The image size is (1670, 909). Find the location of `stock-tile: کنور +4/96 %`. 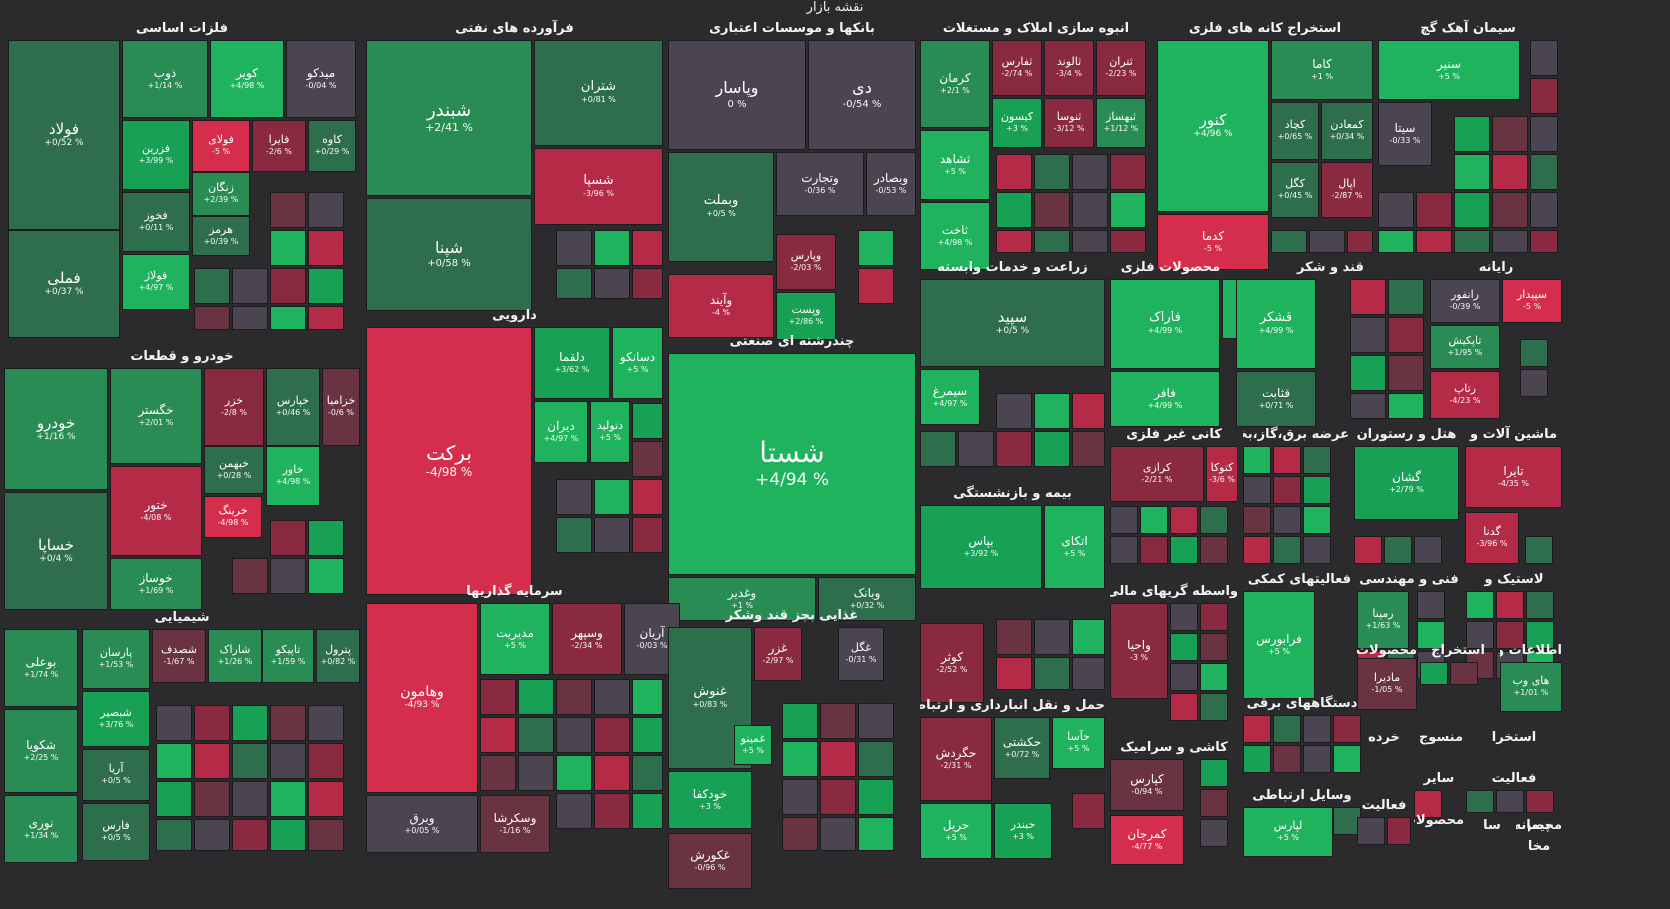

stock-tile: کنور +4/96 % is located at coordinates (1213, 126).